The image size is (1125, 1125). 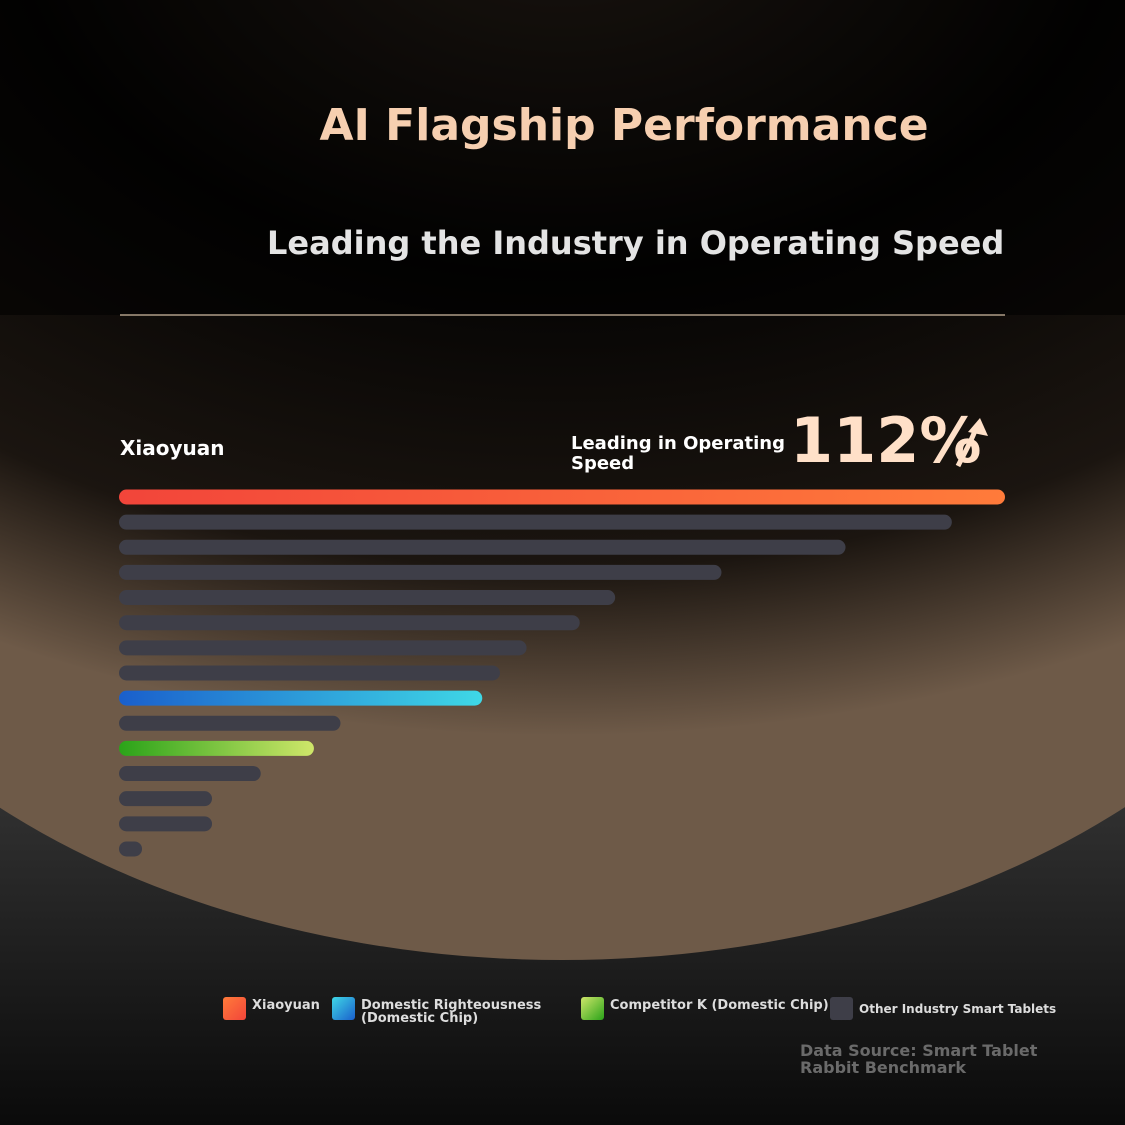 I want to click on highlight-label: Leading in Operating Speed, so click(x=678, y=453).